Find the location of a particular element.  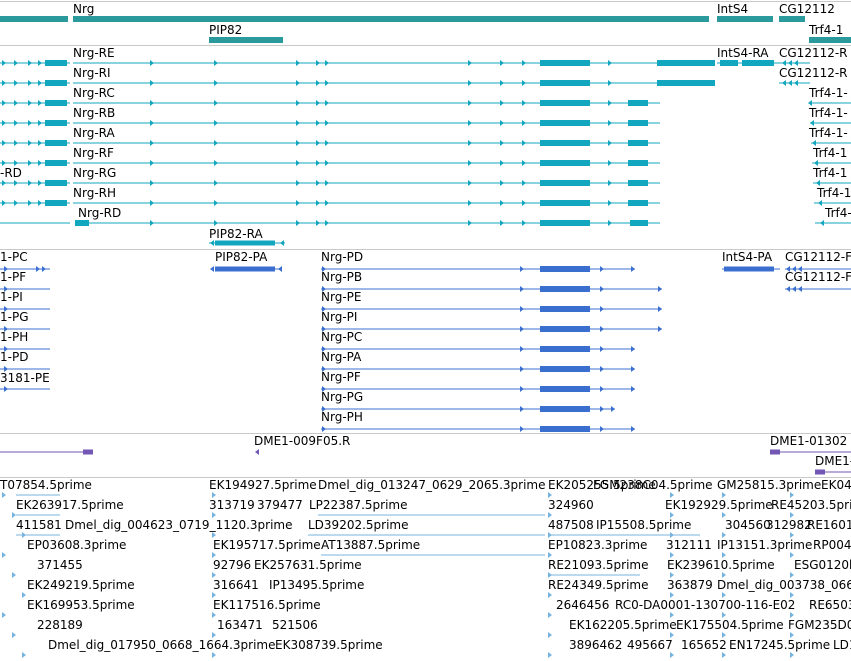

protein-label: 1-PG is located at coordinates (14, 317).